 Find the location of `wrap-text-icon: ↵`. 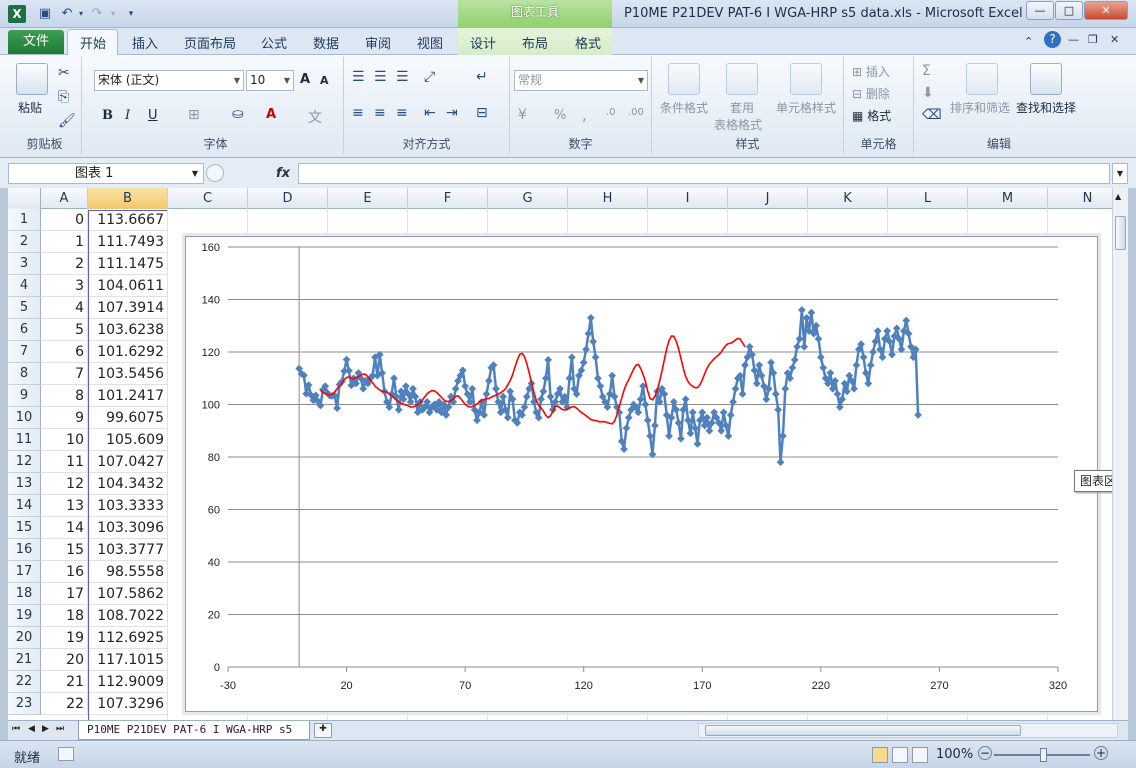

wrap-text-icon: ↵ is located at coordinates (482, 77).